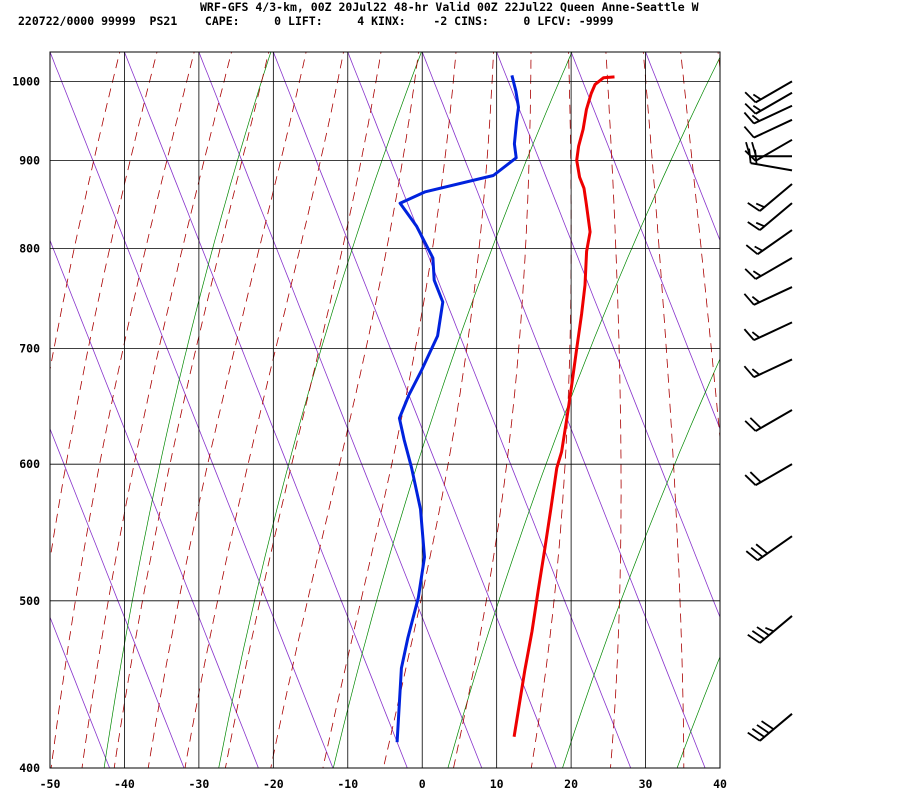  What do you see at coordinates (571, 784) in the screenshot?
I see `x-tick-label: 20` at bounding box center [571, 784].